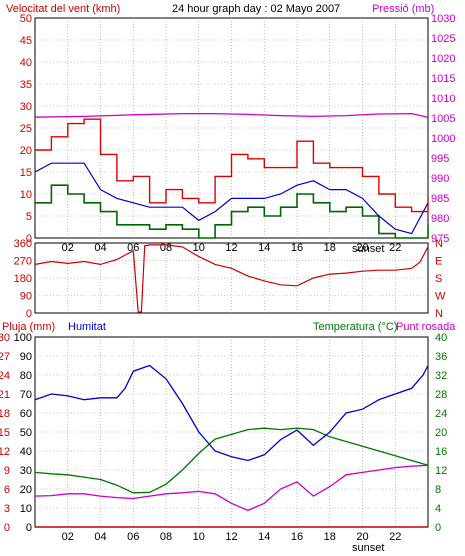 Image resolution: width=465 pixels, height=556 pixels. What do you see at coordinates (23, 262) in the screenshot?
I see `direction-tick-label: 270` at bounding box center [23, 262].